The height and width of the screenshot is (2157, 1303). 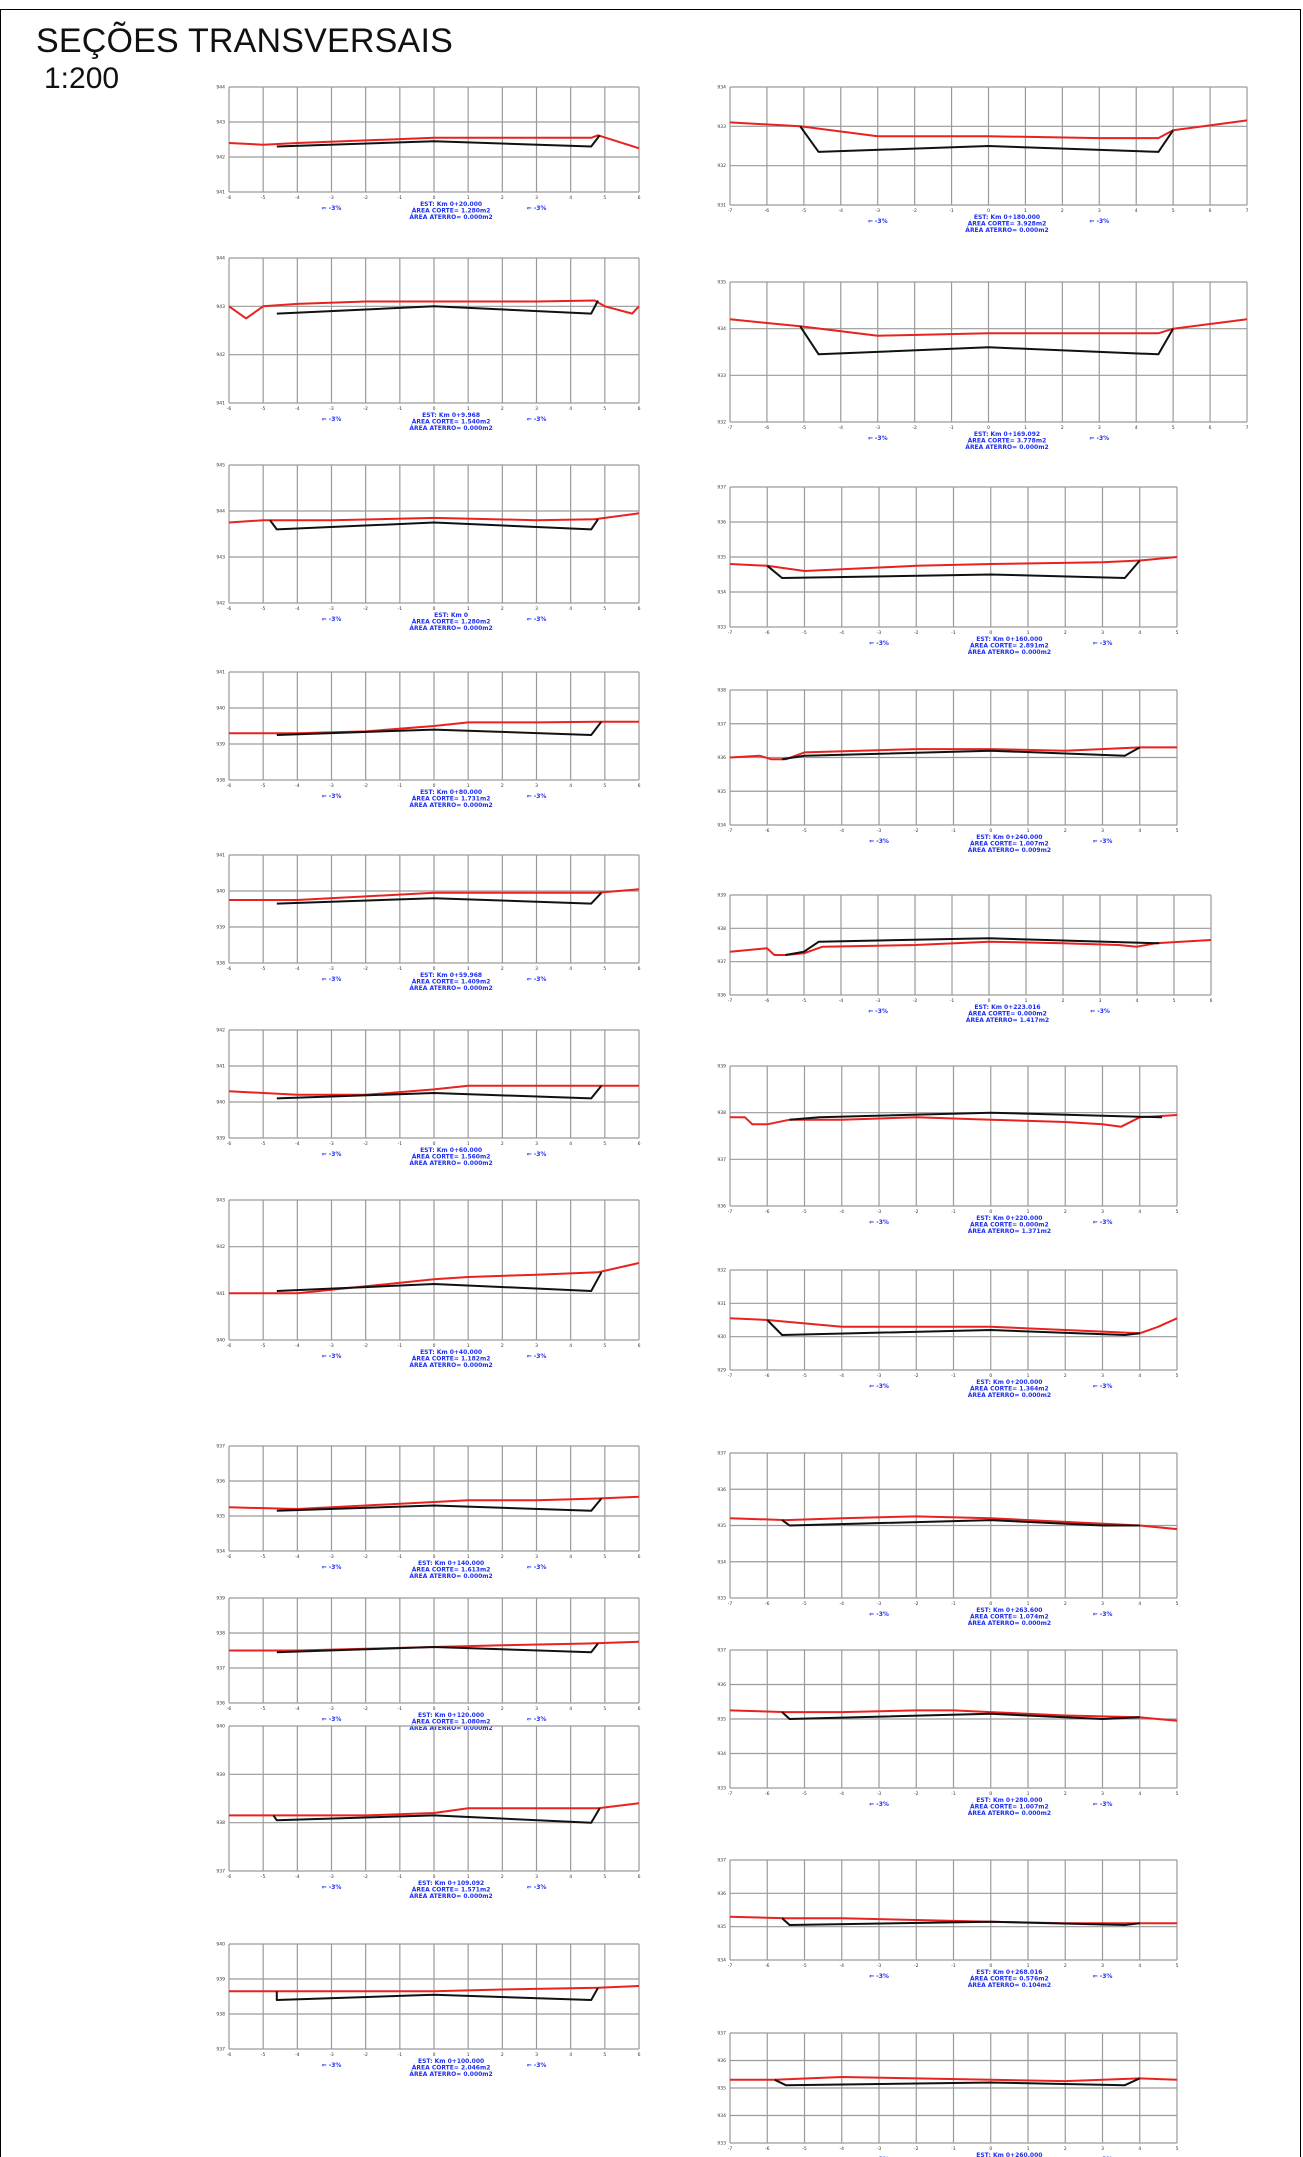 What do you see at coordinates (1009, 1225) in the screenshot?
I see `cut-area-label: ÁREA CORTE= 0.000m2` at bounding box center [1009, 1225].